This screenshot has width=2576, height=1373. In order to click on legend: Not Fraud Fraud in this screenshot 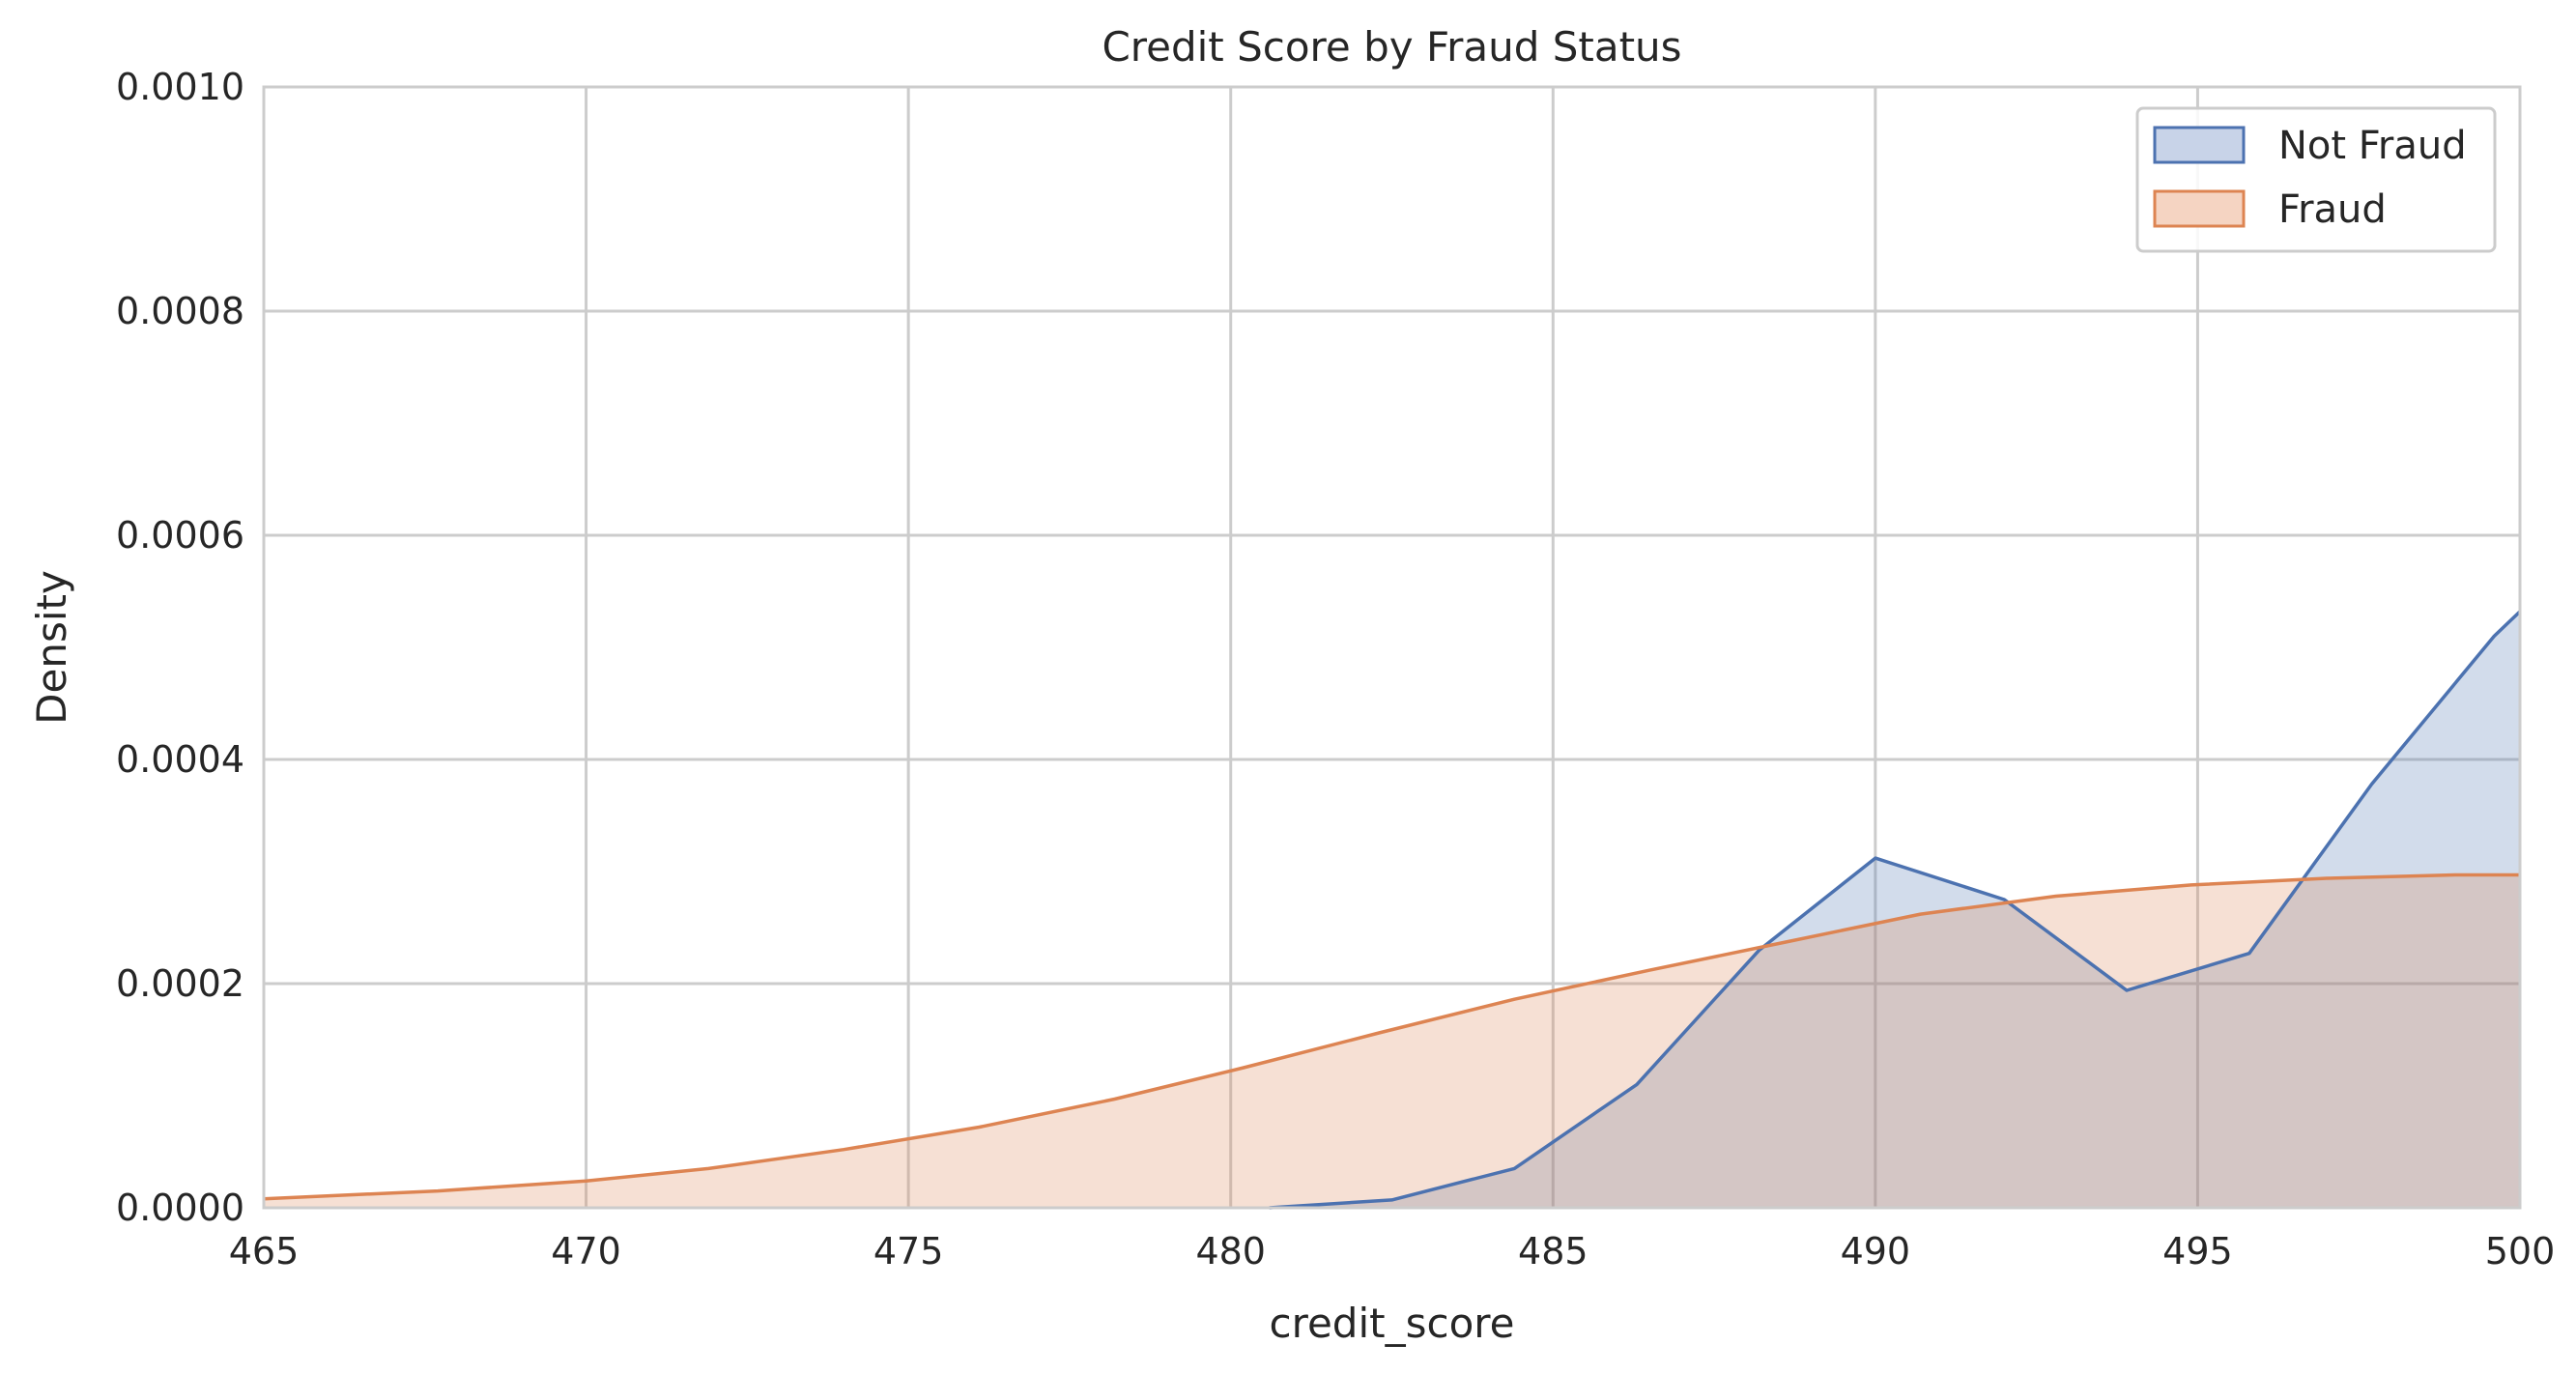, I will do `click(2316, 180)`.